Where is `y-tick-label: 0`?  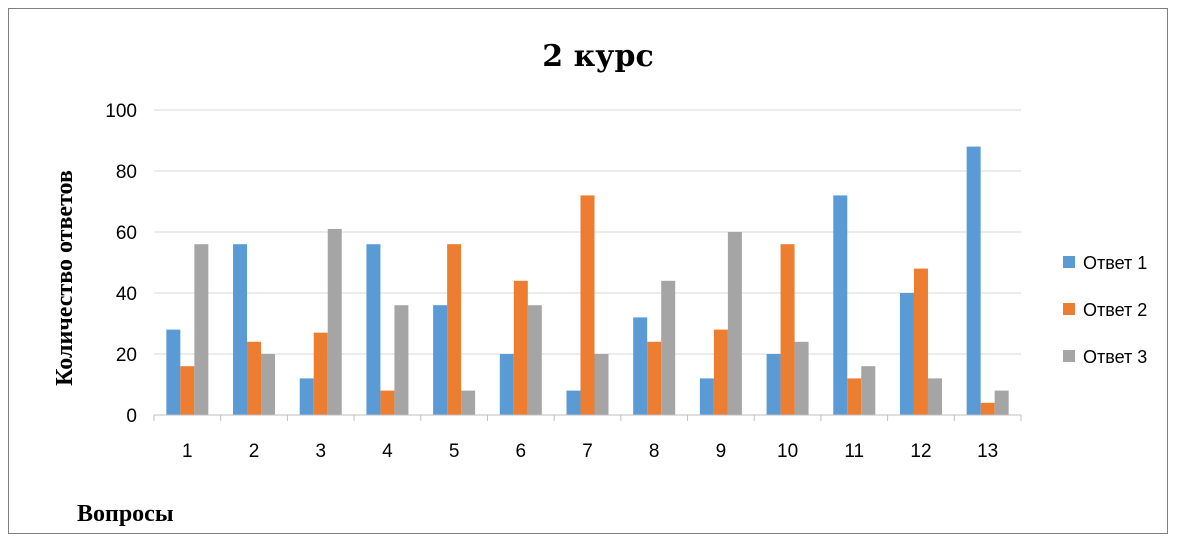 y-tick-label: 0 is located at coordinates (131, 416).